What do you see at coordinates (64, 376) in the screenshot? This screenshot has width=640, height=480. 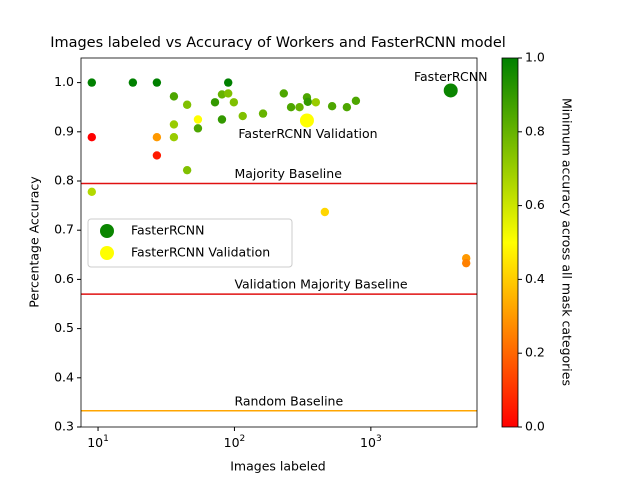 I see `y-tick-label: 0.4` at bounding box center [64, 376].